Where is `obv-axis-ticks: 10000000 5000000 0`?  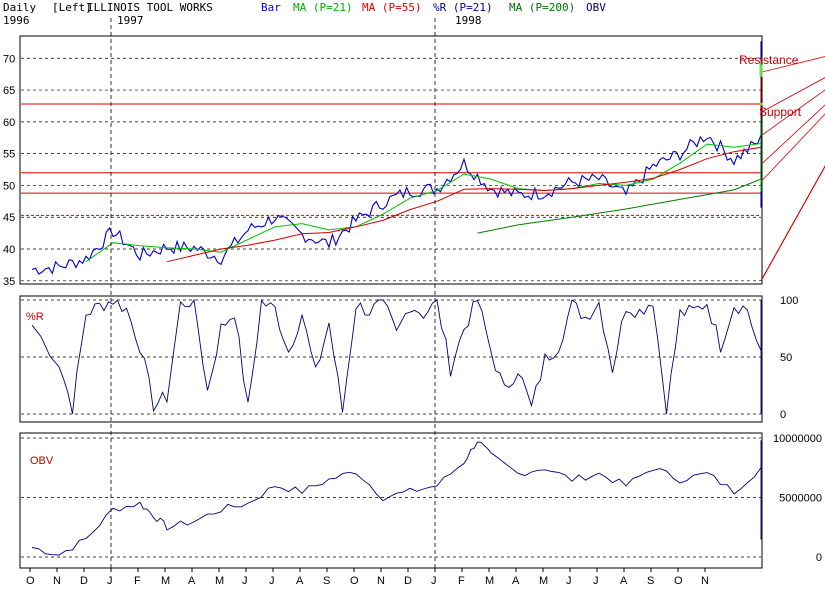
obv-axis-ticks: 10000000 5000000 0 is located at coordinates (797, 498).